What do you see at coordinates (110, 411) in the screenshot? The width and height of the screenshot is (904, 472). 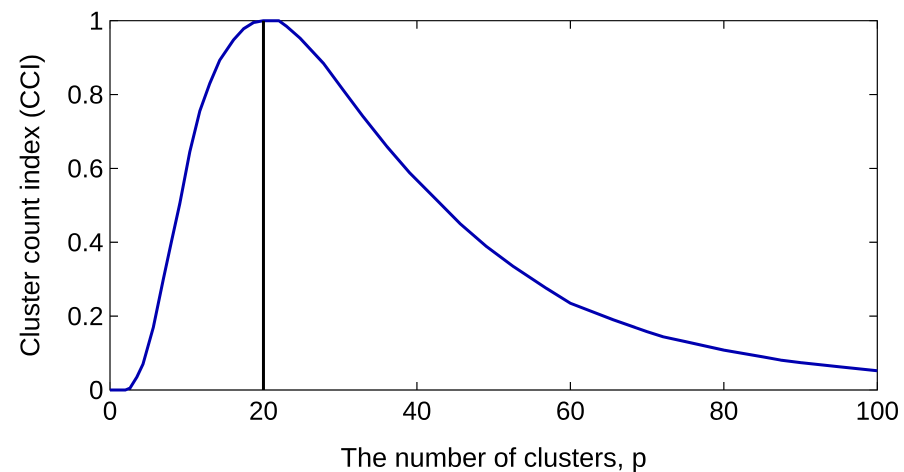 I see `x-tick-label: 0` at bounding box center [110, 411].